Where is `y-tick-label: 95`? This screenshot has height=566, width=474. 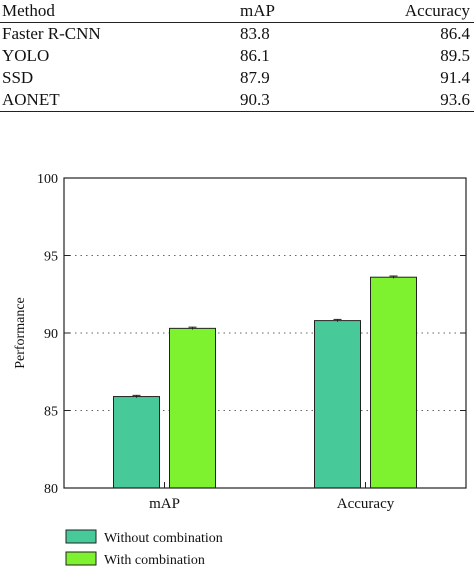
y-tick-label: 95 is located at coordinates (51, 257).